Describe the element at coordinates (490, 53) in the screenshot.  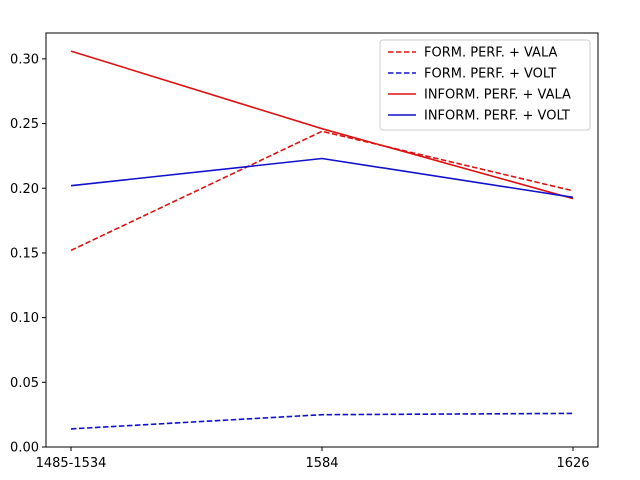
I see `legend-label: FORM. PERF. + VALA` at that location.